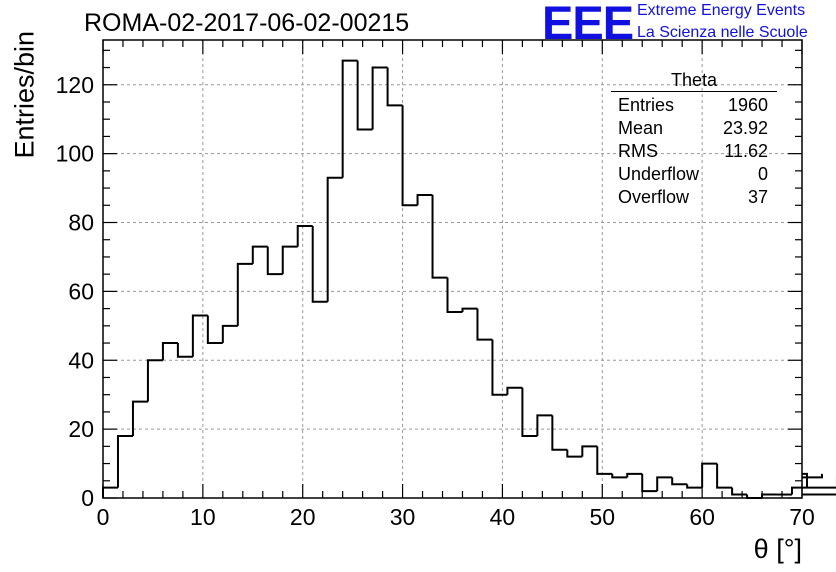 The height and width of the screenshot is (572, 836). What do you see at coordinates (745, 128) in the screenshot?
I see `stats-value: 23.92` at bounding box center [745, 128].